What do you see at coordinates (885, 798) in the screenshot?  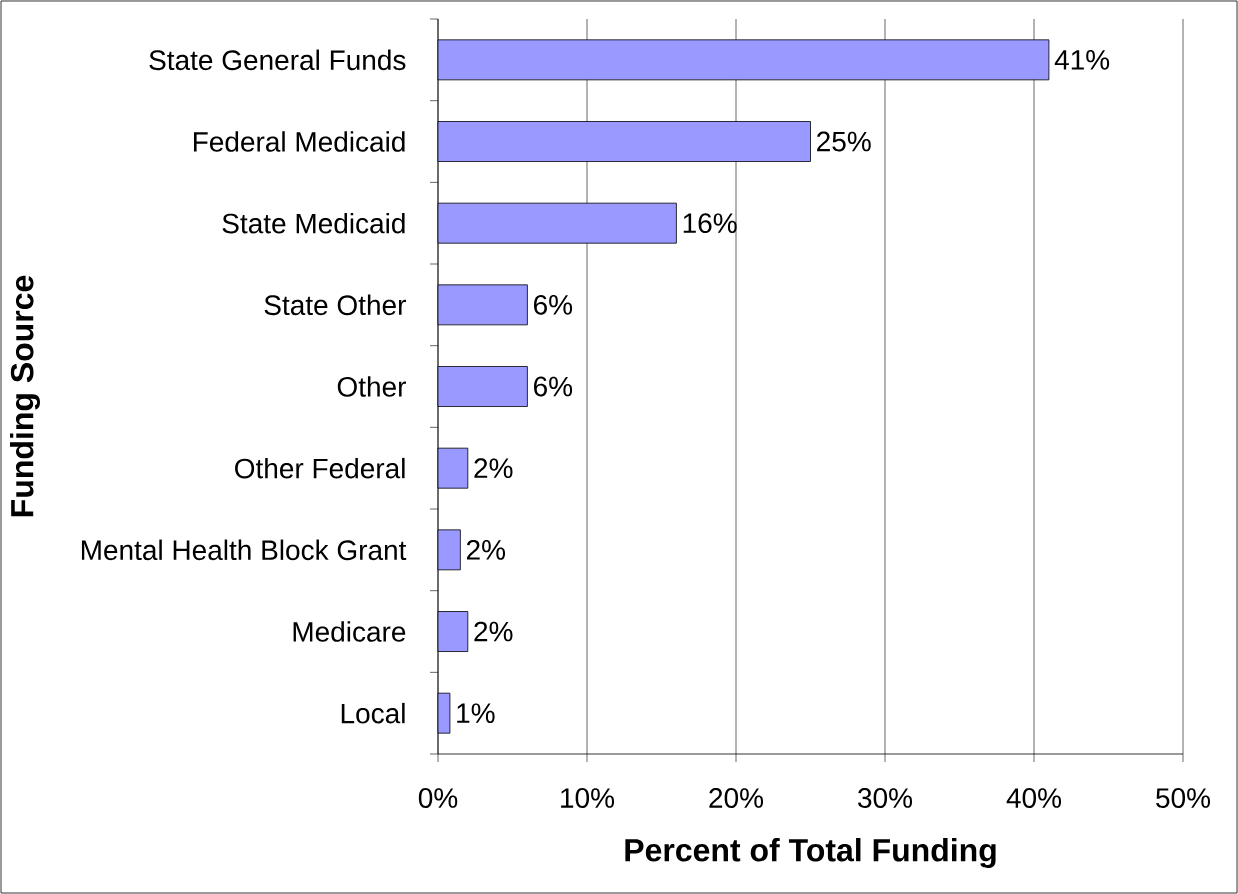 I see `x-tick-label: 30%` at bounding box center [885, 798].